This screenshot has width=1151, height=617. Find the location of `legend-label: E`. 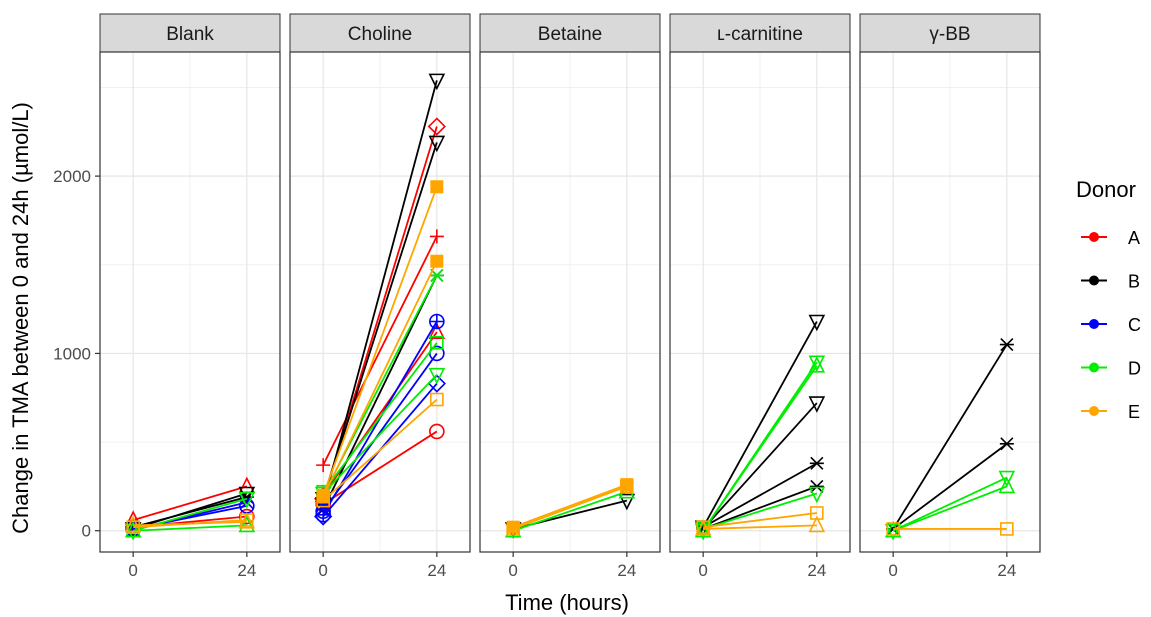

legend-label: E is located at coordinates (1134, 412).